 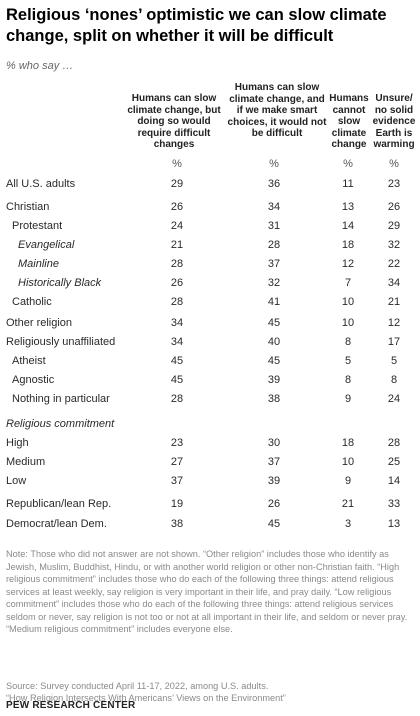 What do you see at coordinates (348, 226) in the screenshot?
I see `cell-value: 14` at bounding box center [348, 226].